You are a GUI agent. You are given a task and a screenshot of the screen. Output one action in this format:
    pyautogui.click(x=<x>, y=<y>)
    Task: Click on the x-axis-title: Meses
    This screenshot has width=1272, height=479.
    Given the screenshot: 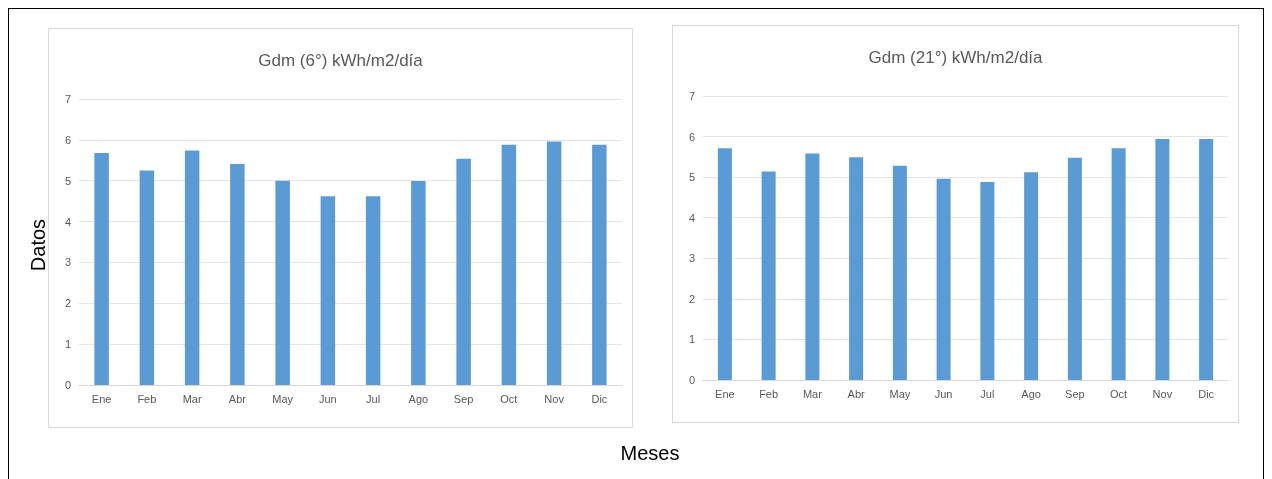 What is the action you would take?
    pyautogui.click(x=650, y=453)
    